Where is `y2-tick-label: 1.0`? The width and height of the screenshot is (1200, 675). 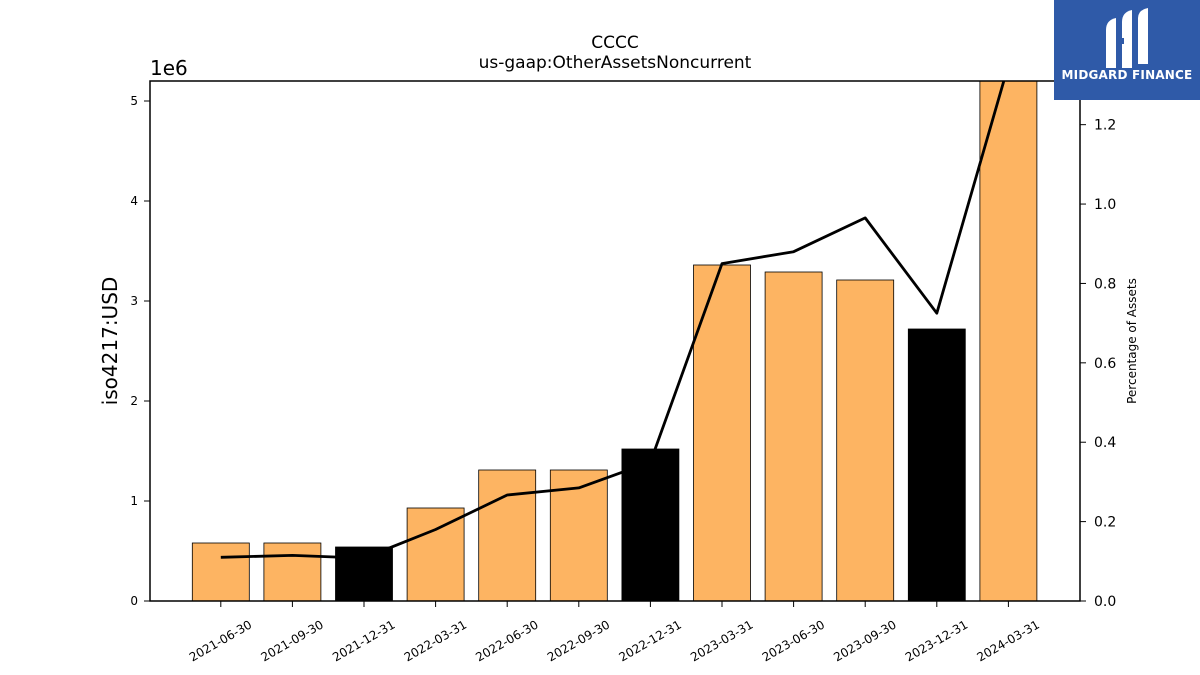
y2-tick-label: 1.0 is located at coordinates (1105, 205).